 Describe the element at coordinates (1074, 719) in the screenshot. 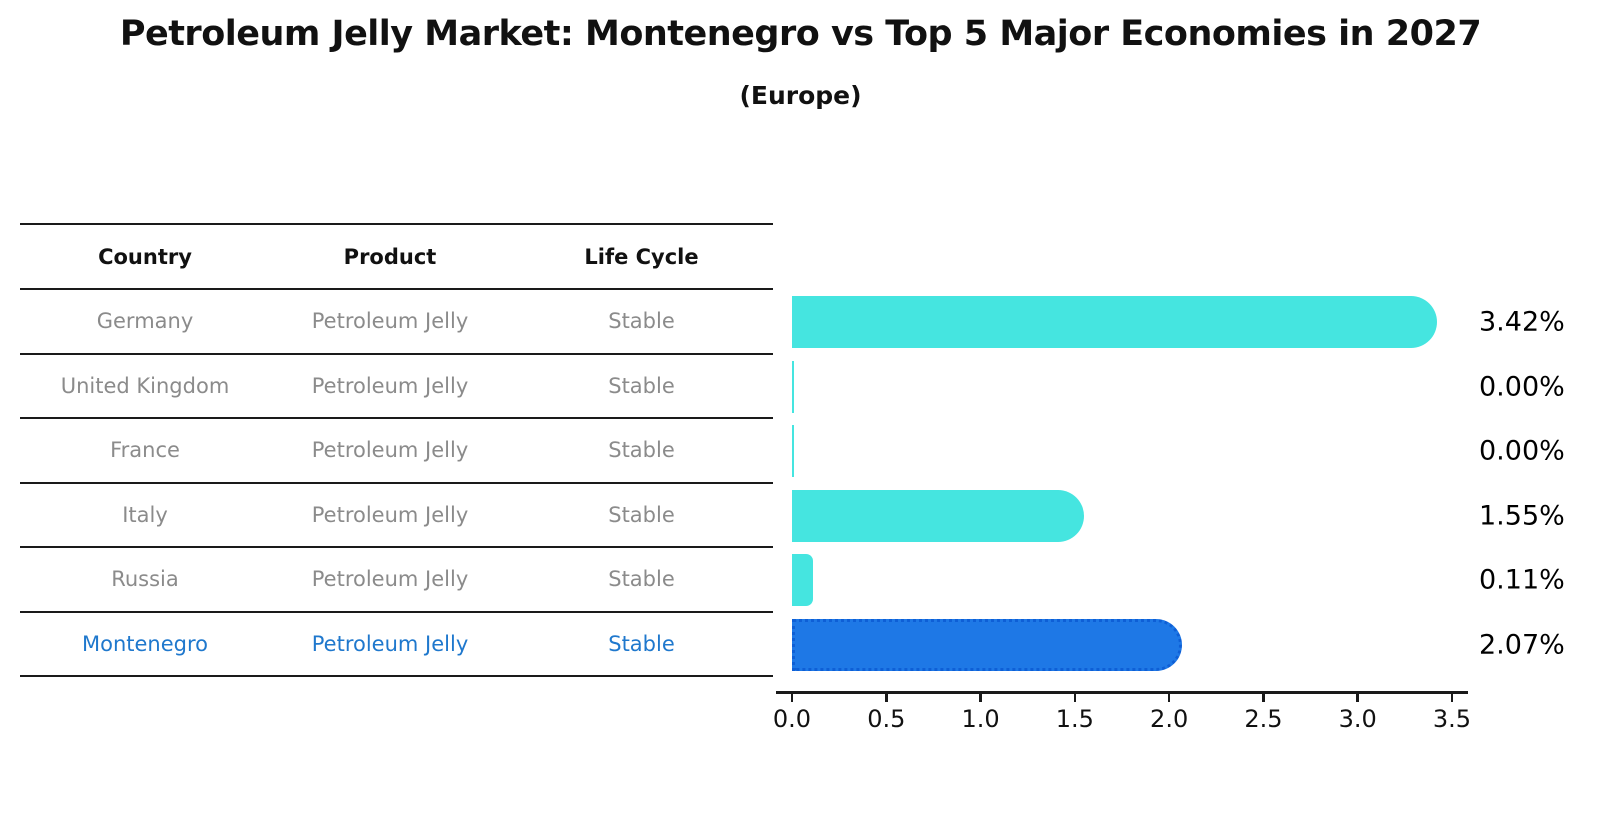

I see `x-axis-tick-label: 1.5` at that location.